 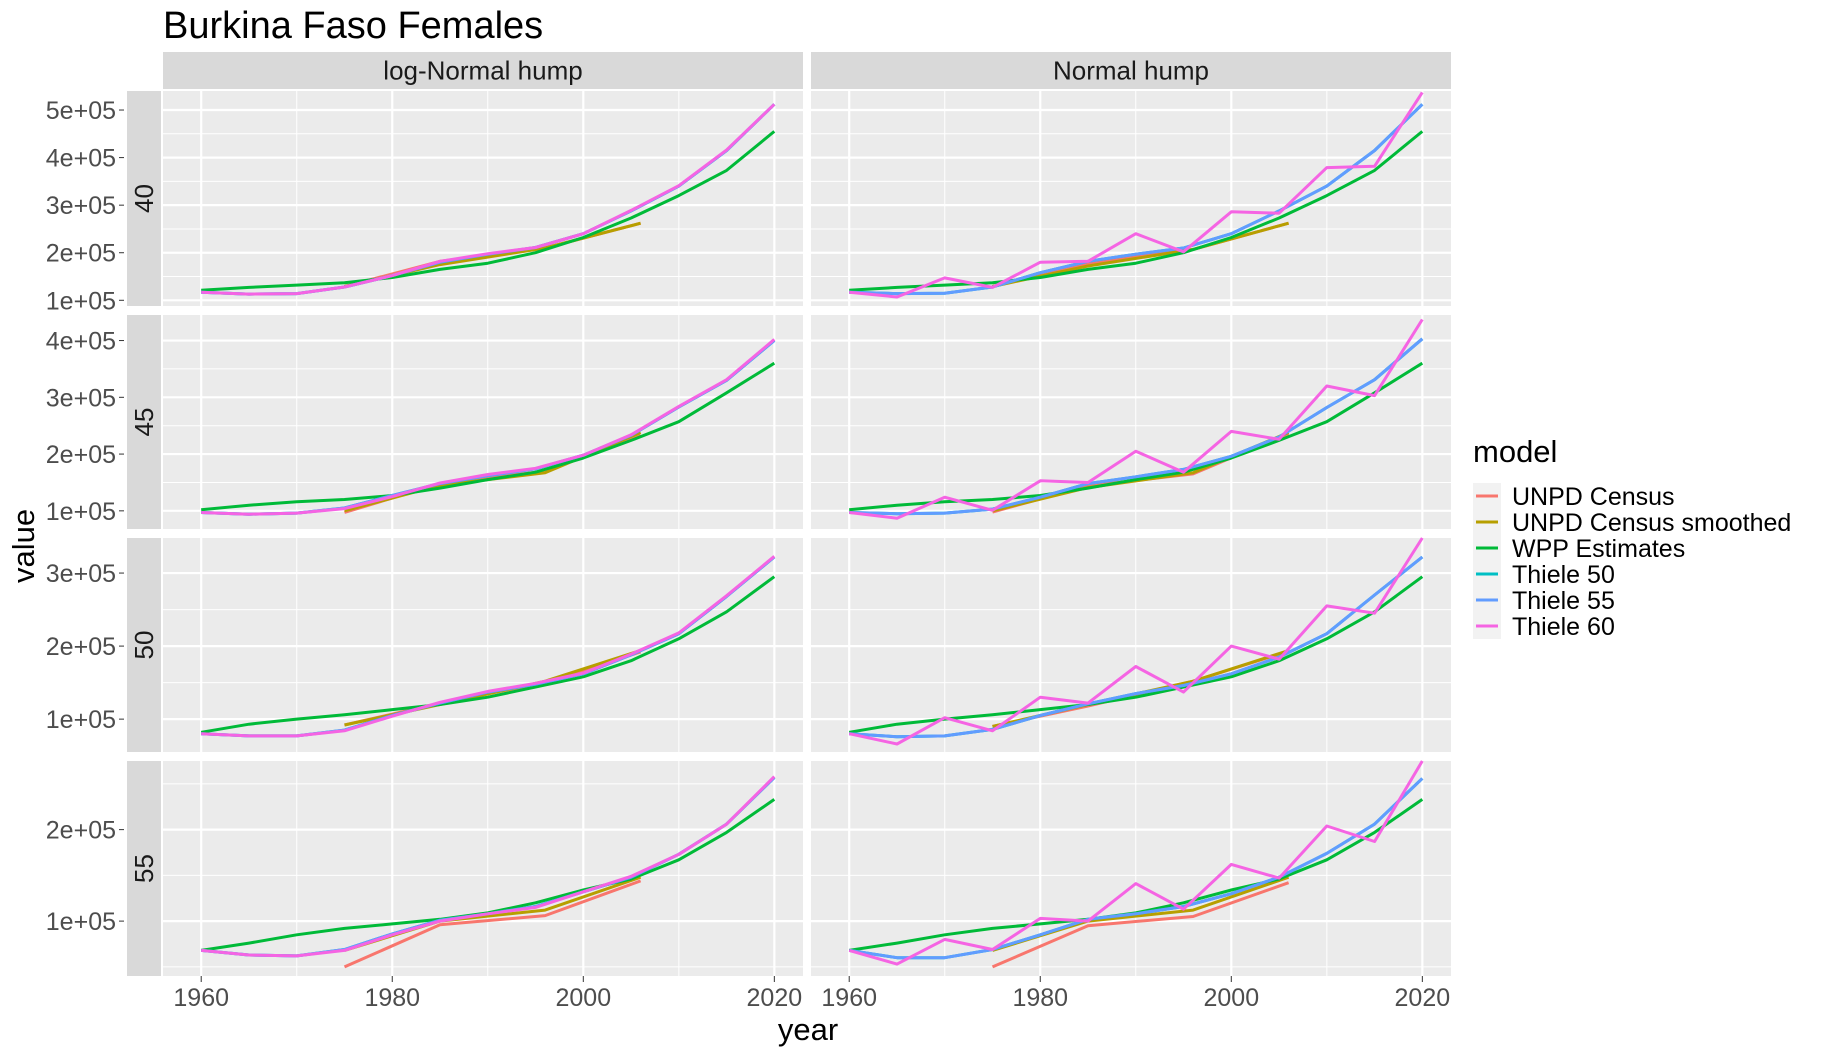 What do you see at coordinates (1593, 497) in the screenshot?
I see `legend-label: UNPD Census` at bounding box center [1593, 497].